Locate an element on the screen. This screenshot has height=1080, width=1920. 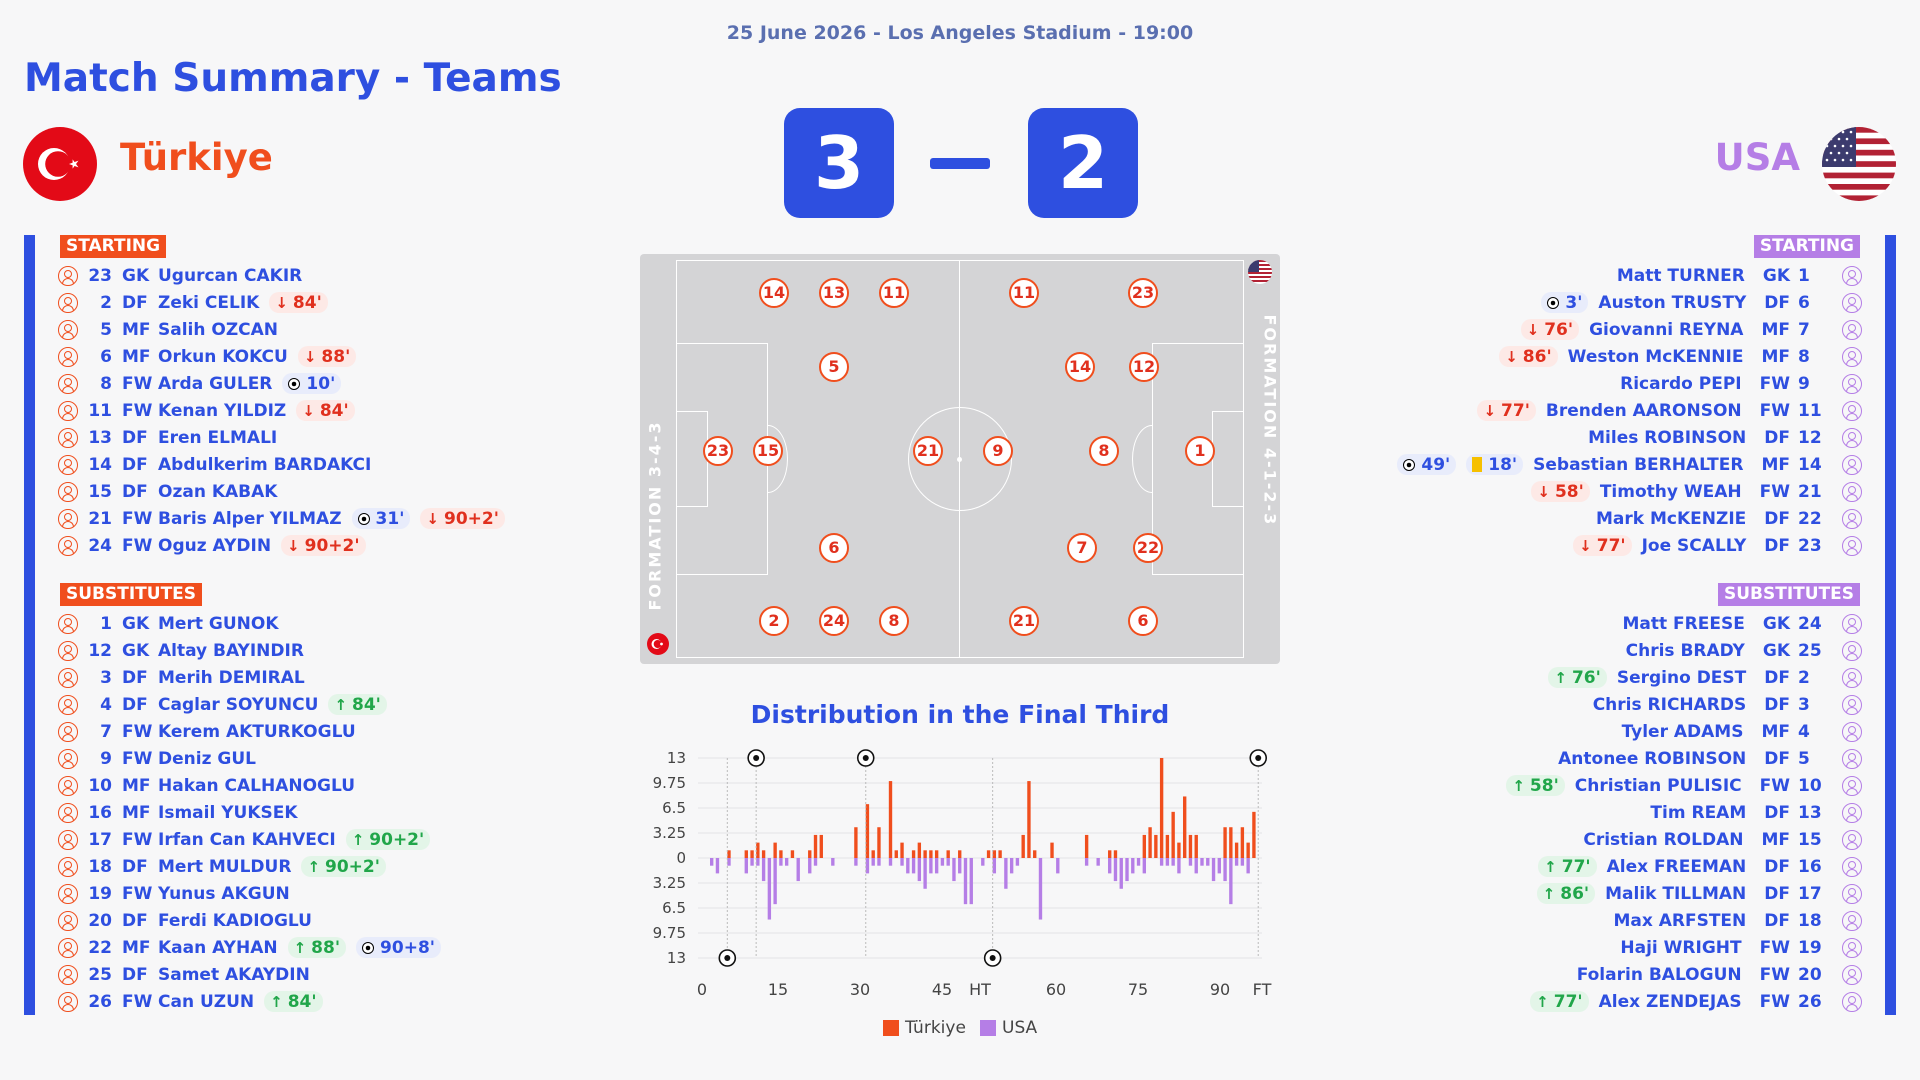
event-minute: 58' is located at coordinates (1544, 785).